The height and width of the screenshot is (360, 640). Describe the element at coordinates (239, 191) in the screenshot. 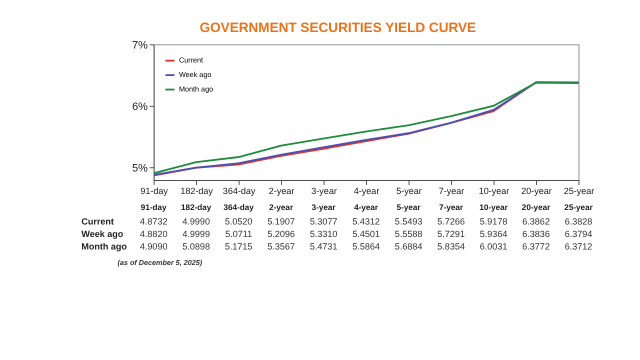

I see `x-tick-label: 364-day` at that location.